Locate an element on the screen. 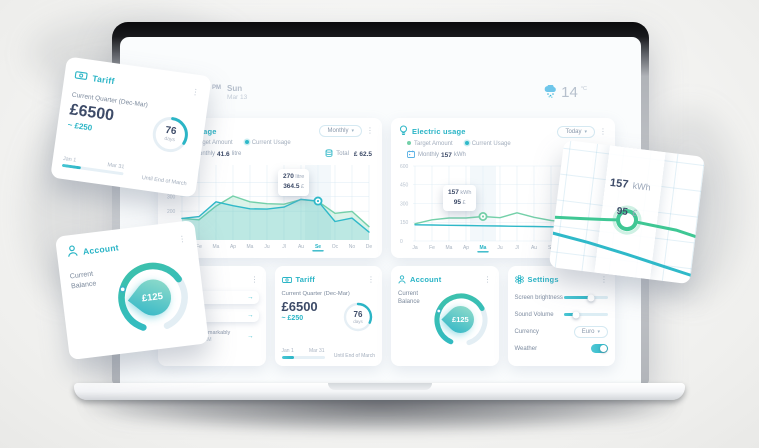 The height and width of the screenshot is (448, 759). tooltip-currency: £ is located at coordinates (634, 213).